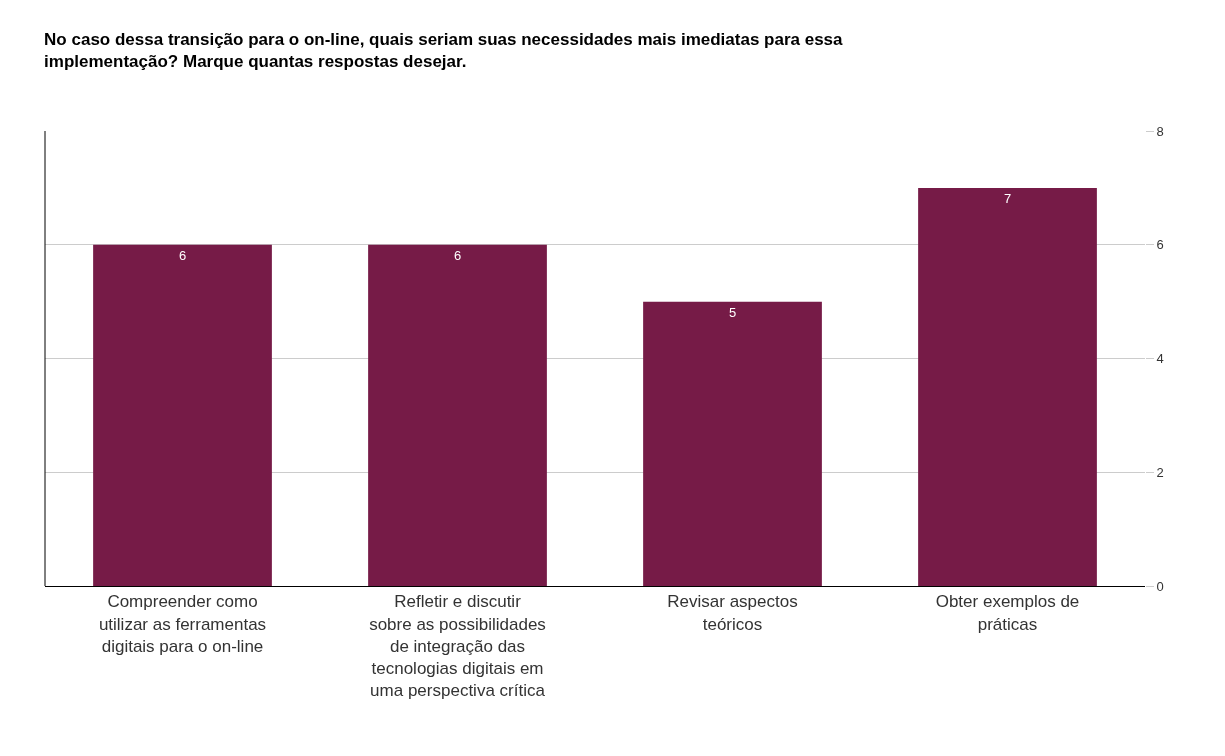  Describe the element at coordinates (1160, 359) in the screenshot. I see `y-tick-label: 4` at that location.